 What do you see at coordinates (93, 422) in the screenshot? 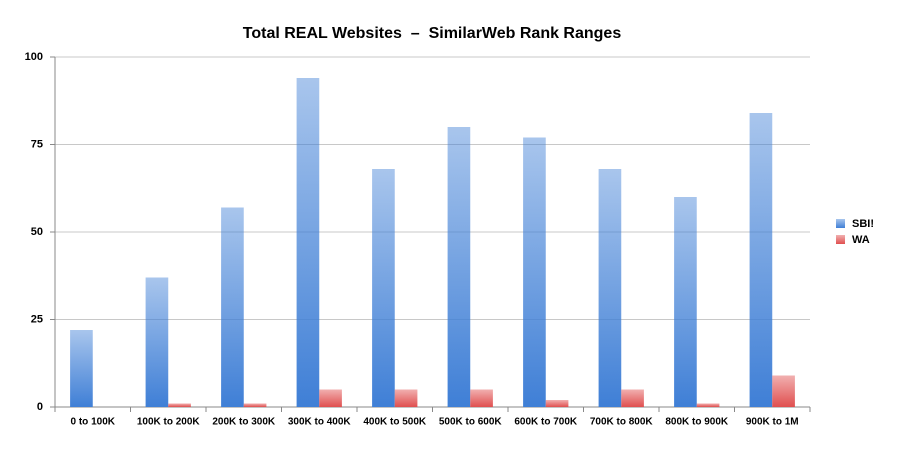
I see `x-tick-label: 0 to 100K` at bounding box center [93, 422].